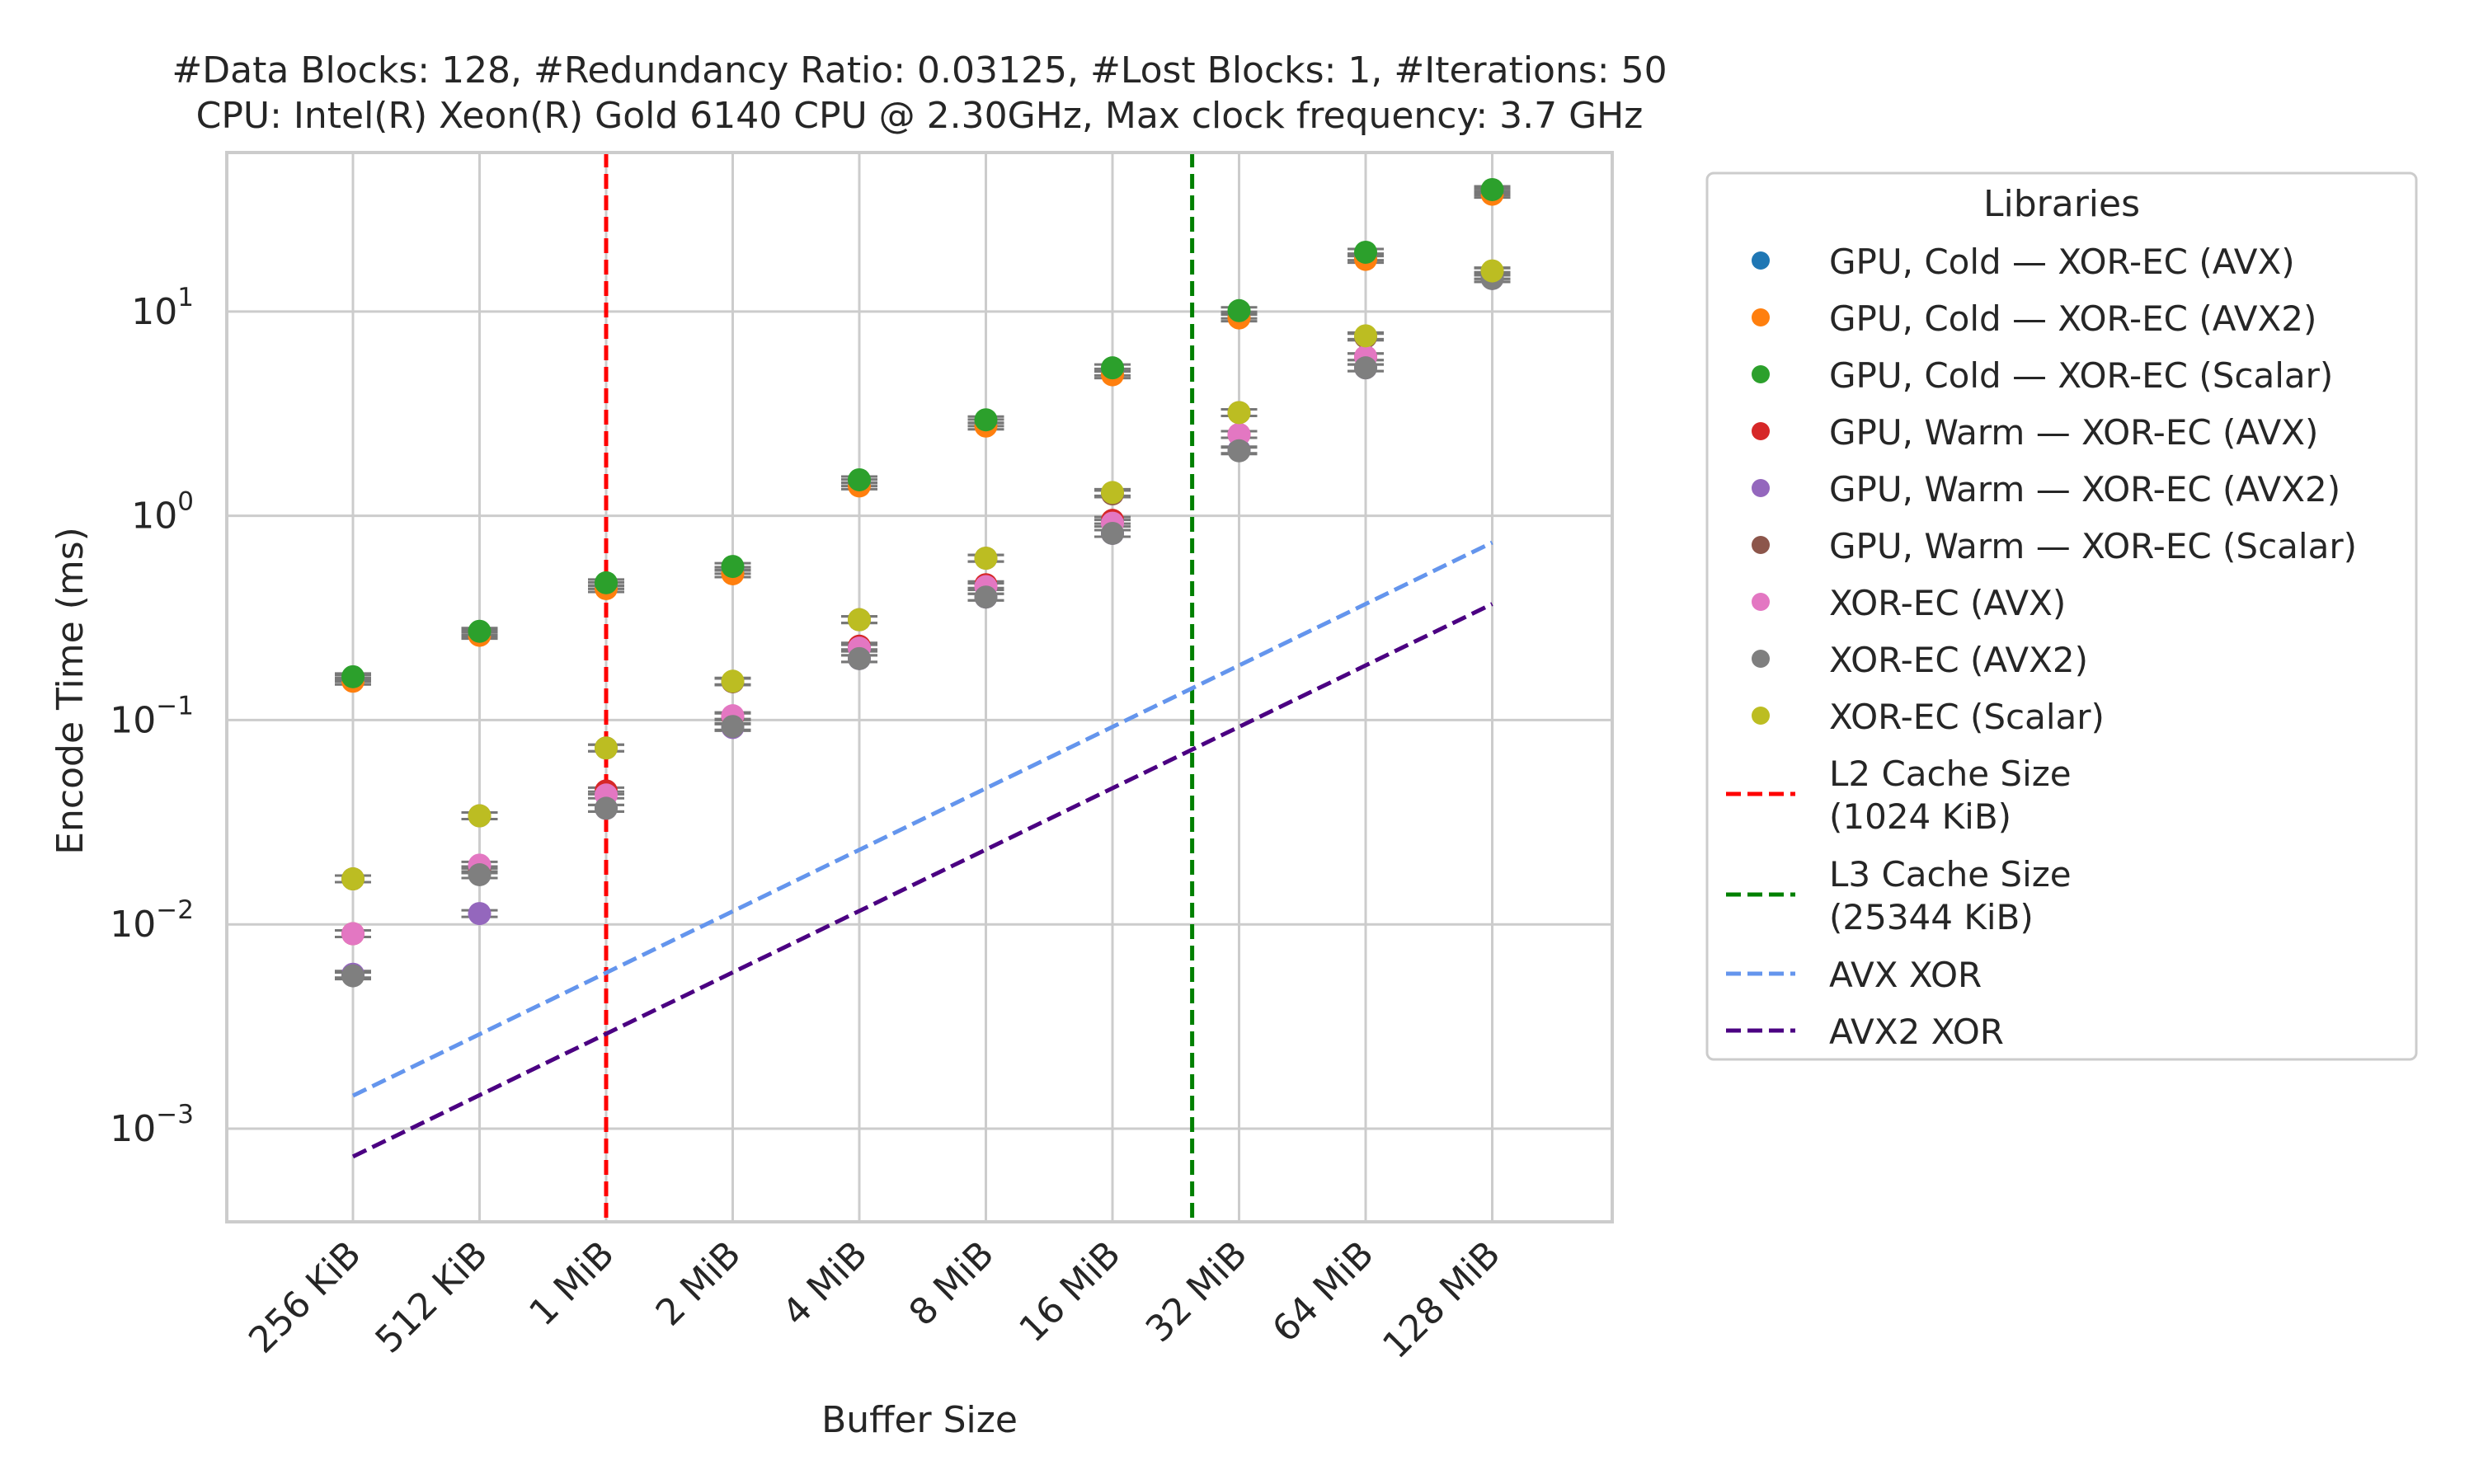  I want to click on legend-label: AVX2 XOR, so click(1916, 1032).